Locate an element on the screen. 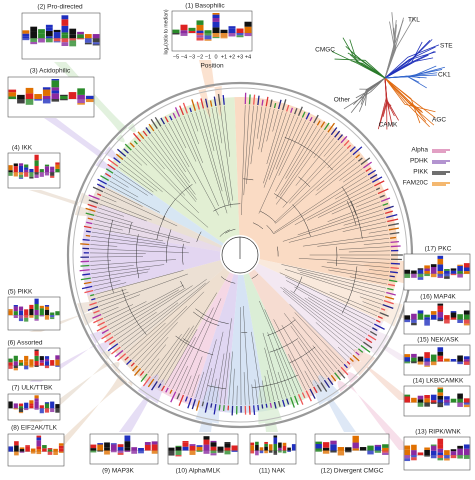 Image resolution: width=475 pixels, height=480 pixels. kinome-group-label: CAMK is located at coordinates (388, 125).